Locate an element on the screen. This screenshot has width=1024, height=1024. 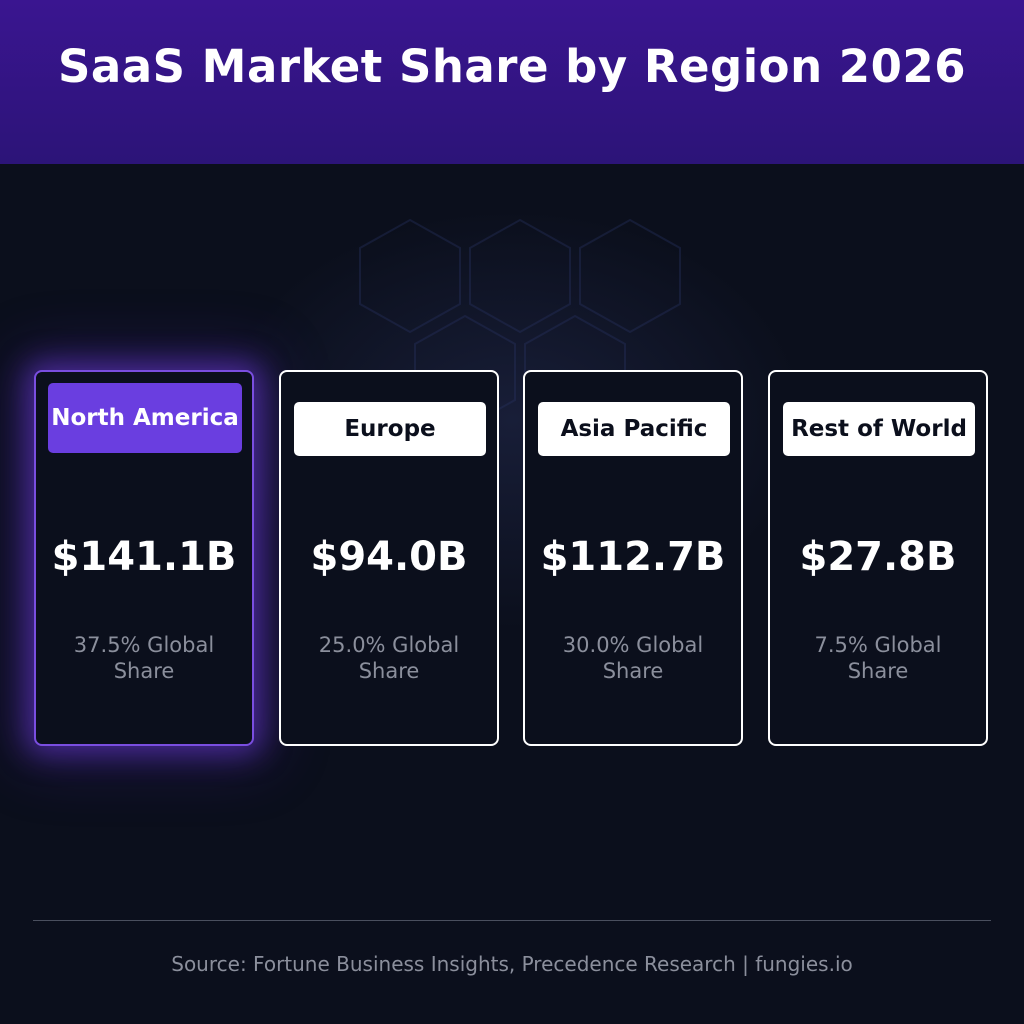
region-share: 37.5% Global Share is located at coordinates (144, 658).